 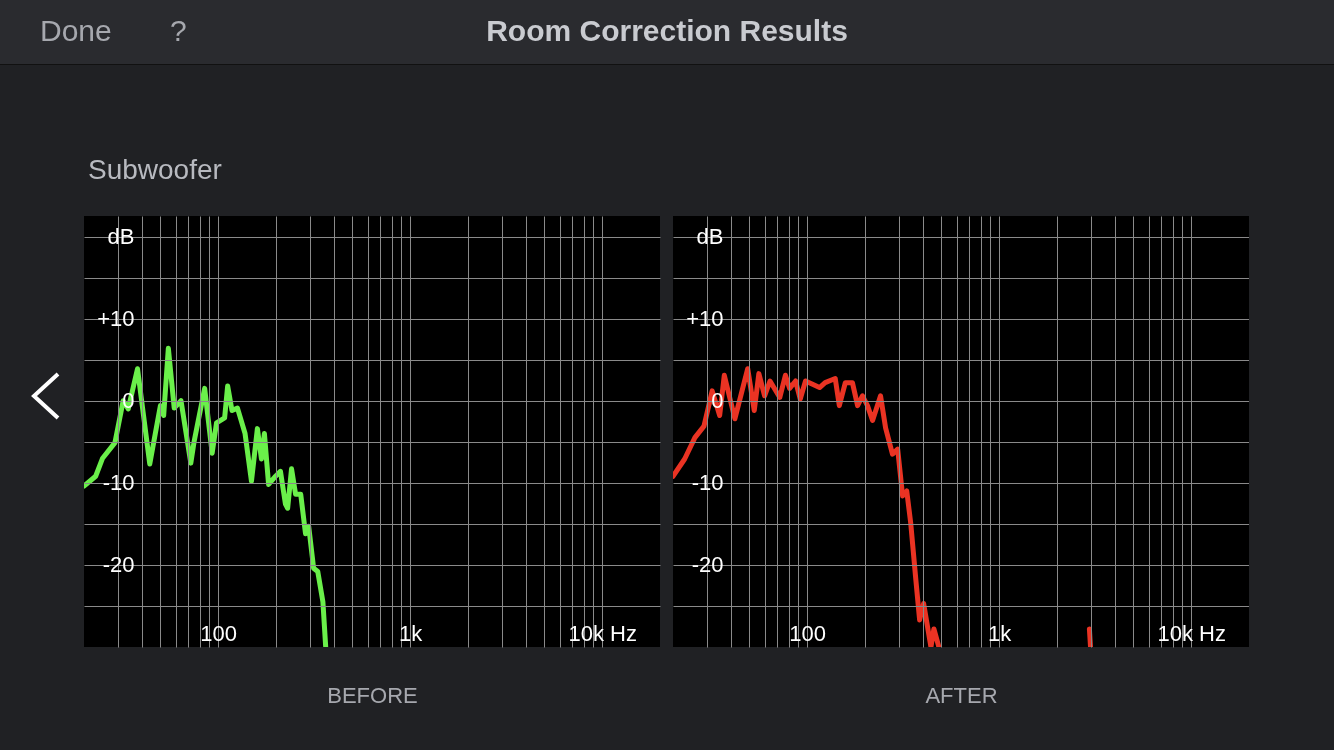 I want to click on x-axis-title: BEFORE, so click(x=372, y=695).